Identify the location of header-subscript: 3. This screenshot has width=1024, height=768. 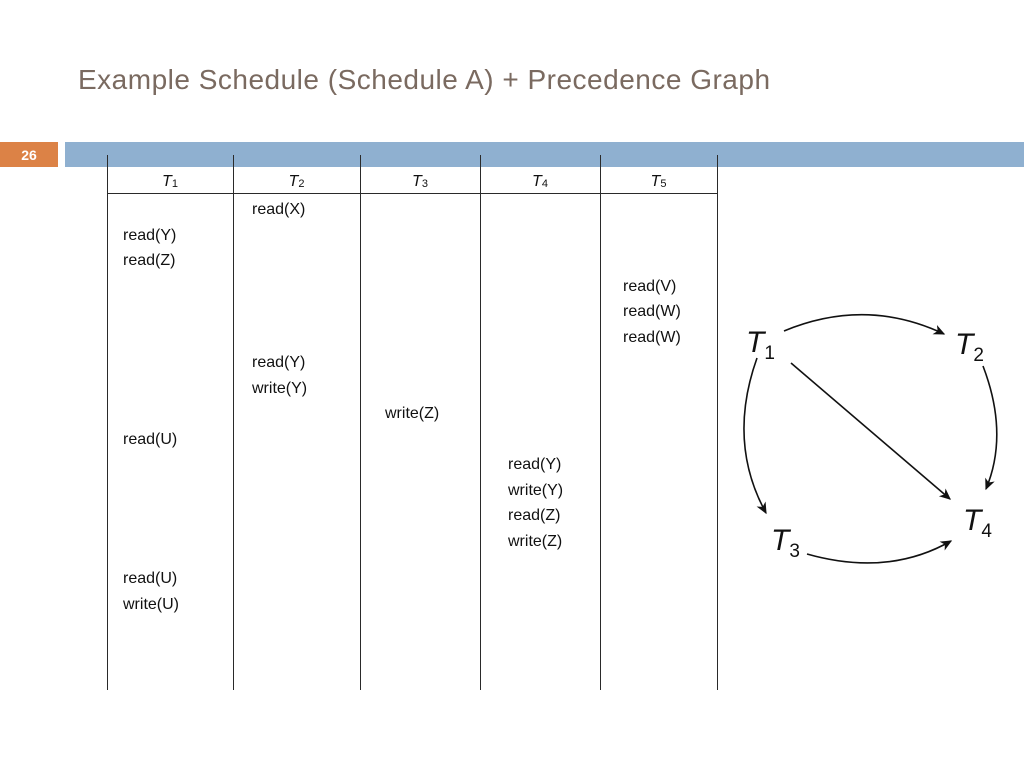
(424, 184).